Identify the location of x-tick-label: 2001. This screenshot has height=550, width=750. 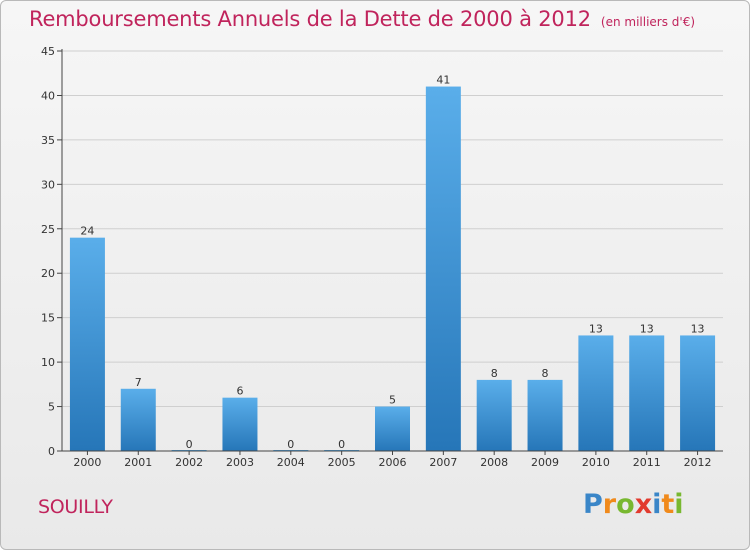
(138, 462).